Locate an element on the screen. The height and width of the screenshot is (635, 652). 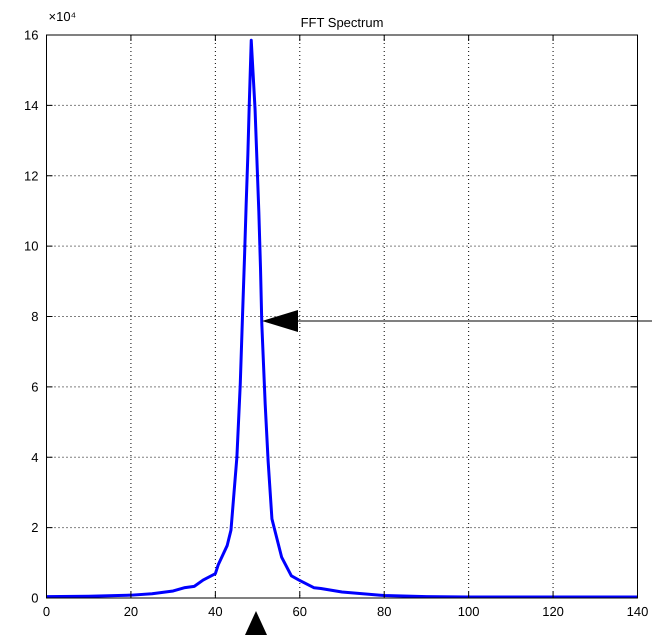
x-tick-label: 80 is located at coordinates (384, 611).